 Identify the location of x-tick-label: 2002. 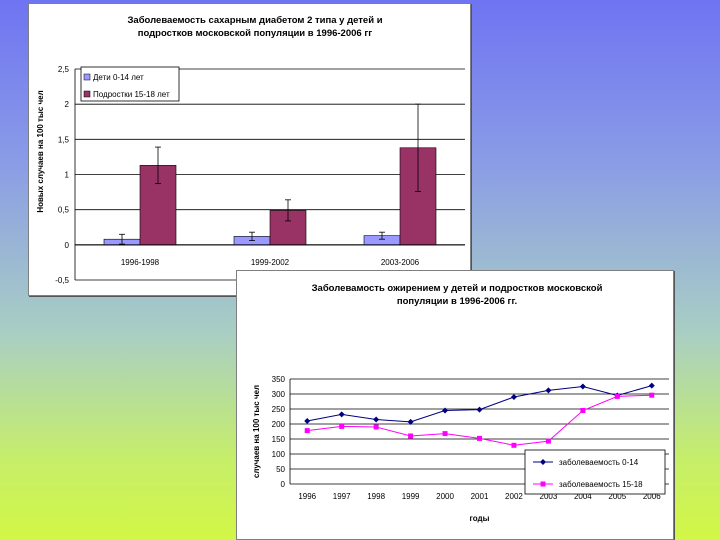
(514, 496).